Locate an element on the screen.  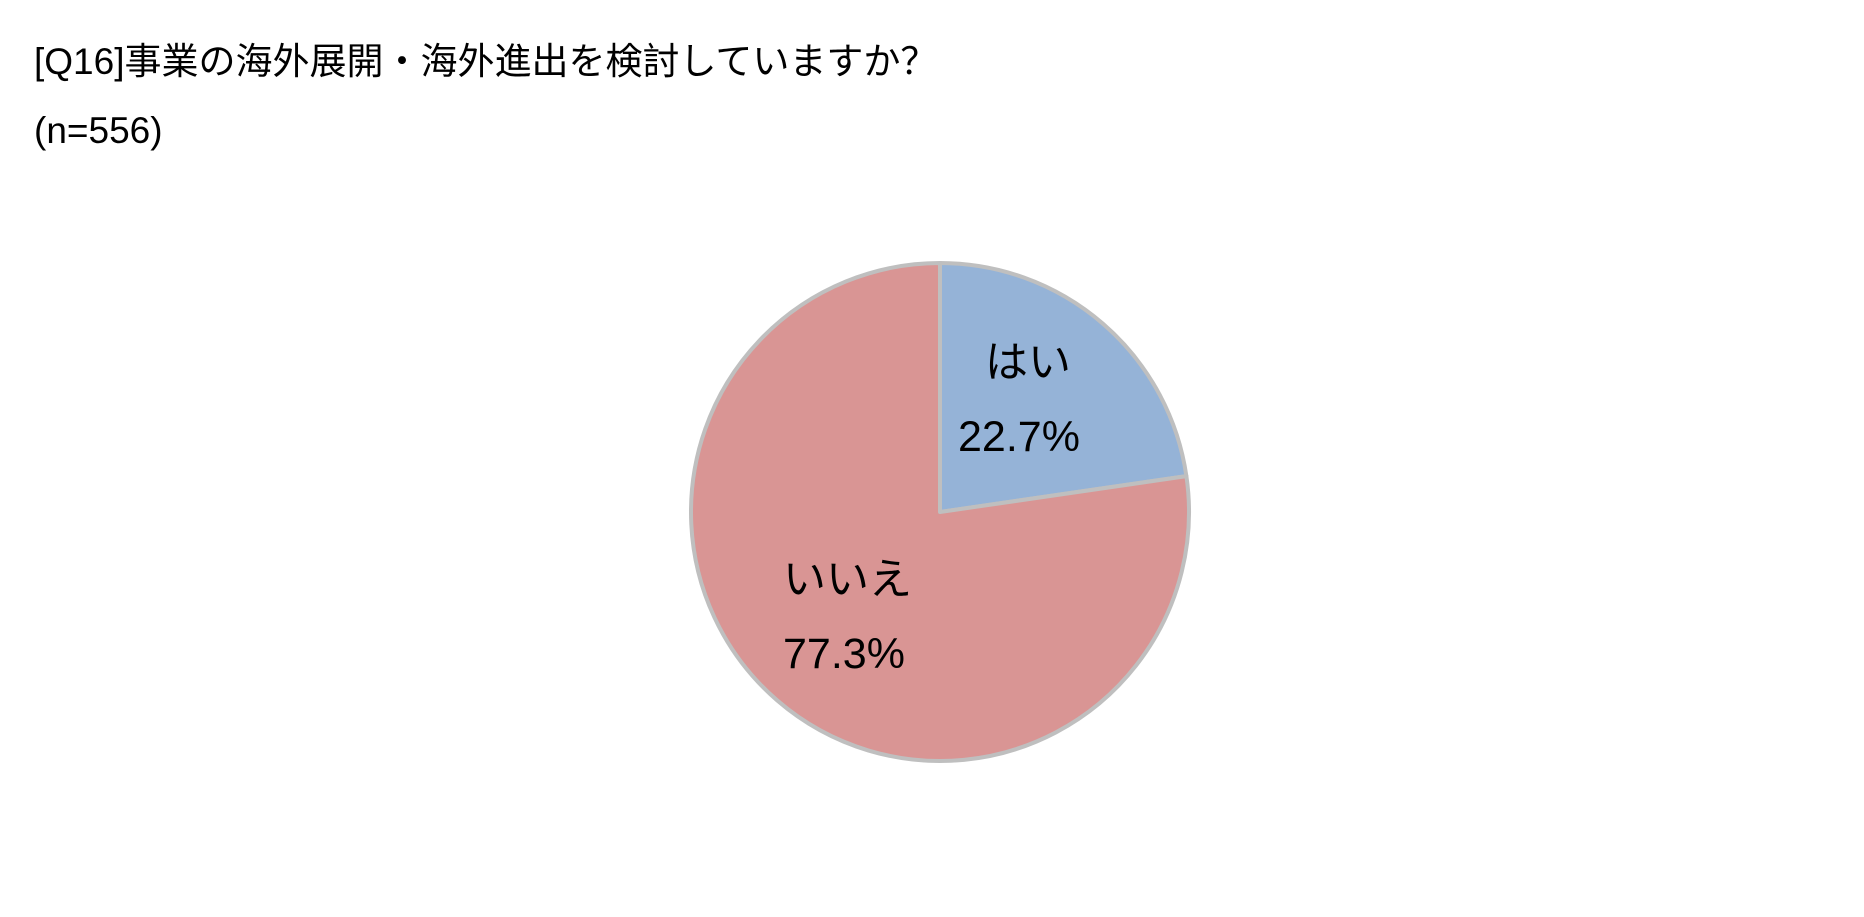
chart-title: [Q16]事業の海外展開・海外進出を検討していますか？ is located at coordinates (486, 61).